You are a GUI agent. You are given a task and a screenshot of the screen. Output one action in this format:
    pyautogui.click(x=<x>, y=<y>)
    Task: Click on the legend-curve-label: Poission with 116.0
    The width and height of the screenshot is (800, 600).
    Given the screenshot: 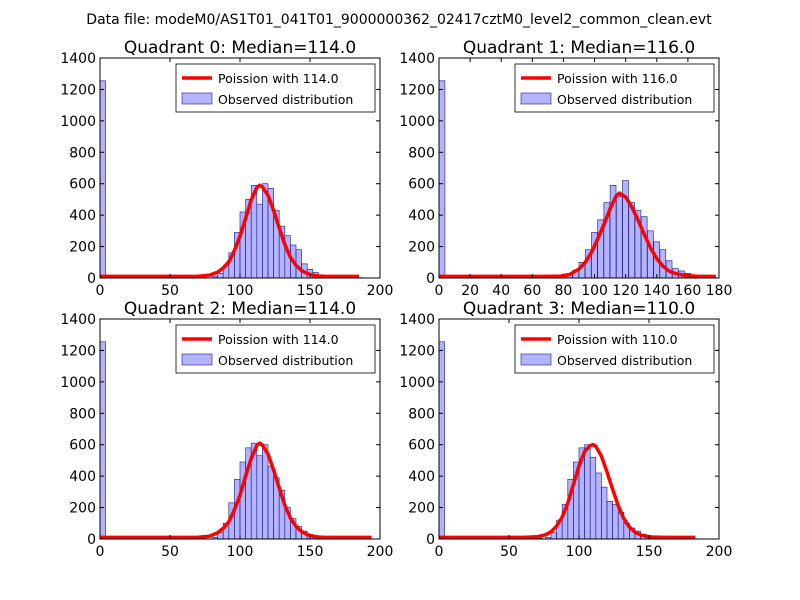 What is the action you would take?
    pyautogui.click(x=617, y=78)
    